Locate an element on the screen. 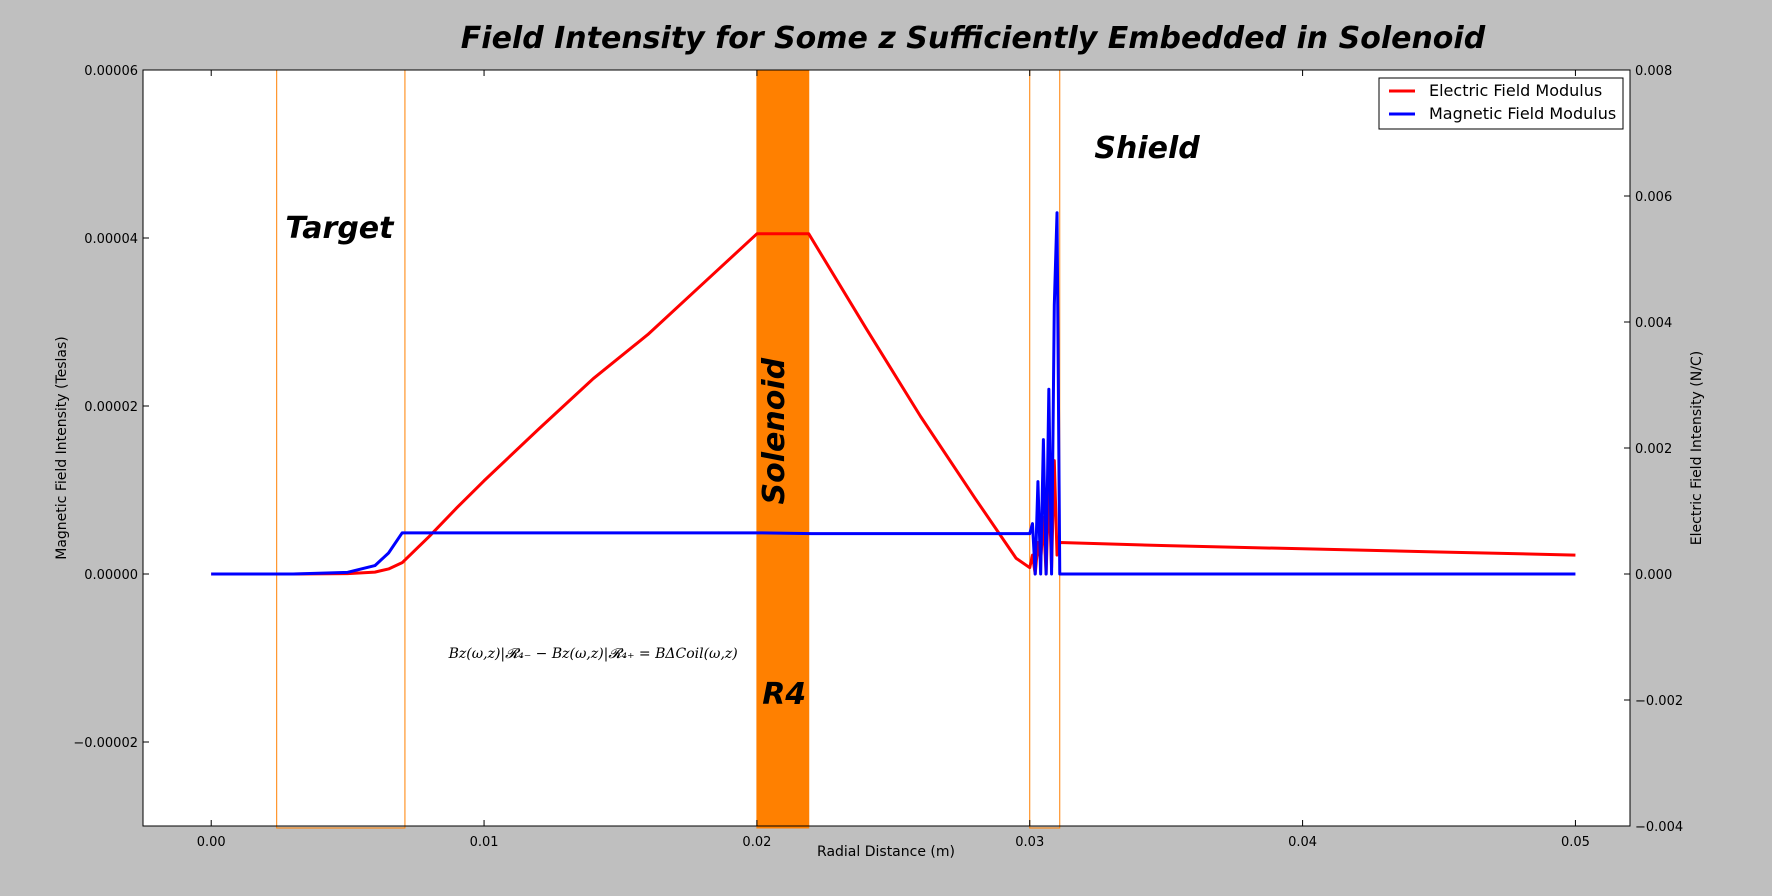 The height and width of the screenshot is (896, 1772). y-left-axis-label: Magnetic Field Intensity (Teslas) is located at coordinates (62, 447).